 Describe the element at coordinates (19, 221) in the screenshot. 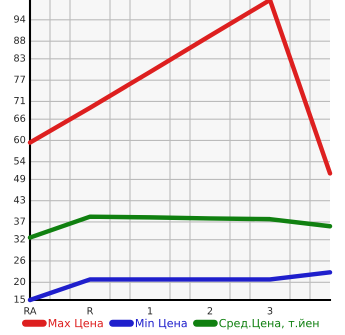

I see `y-tick-label: 37` at that location.